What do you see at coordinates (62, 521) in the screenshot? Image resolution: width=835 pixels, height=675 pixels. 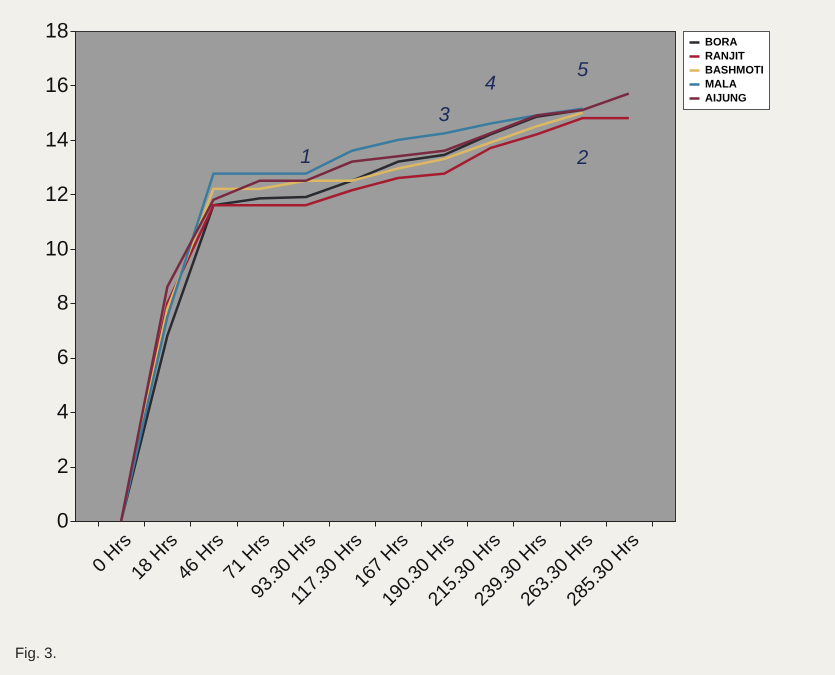 I see `y-tick-label: 0` at bounding box center [62, 521].